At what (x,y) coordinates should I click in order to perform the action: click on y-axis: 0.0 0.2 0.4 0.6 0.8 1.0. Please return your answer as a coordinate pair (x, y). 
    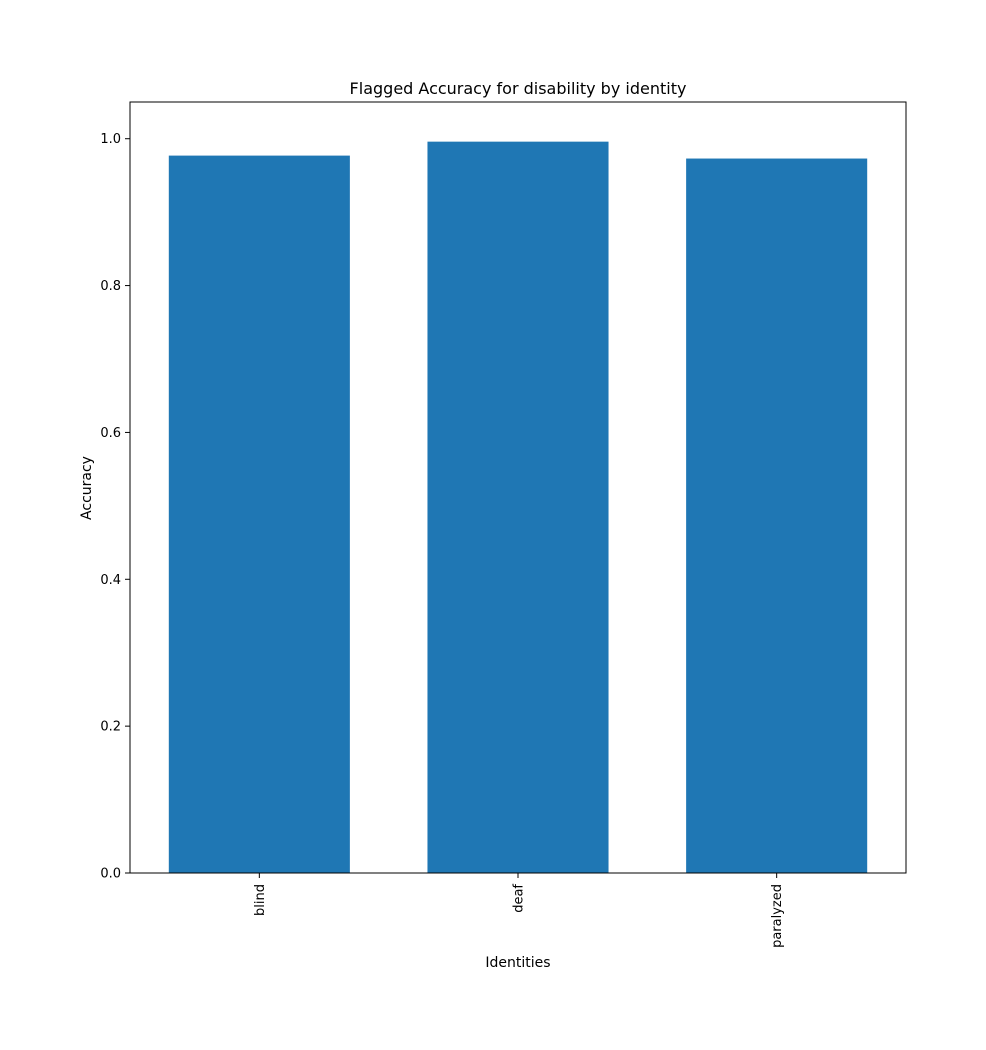
    Looking at the image, I should click on (115, 507).